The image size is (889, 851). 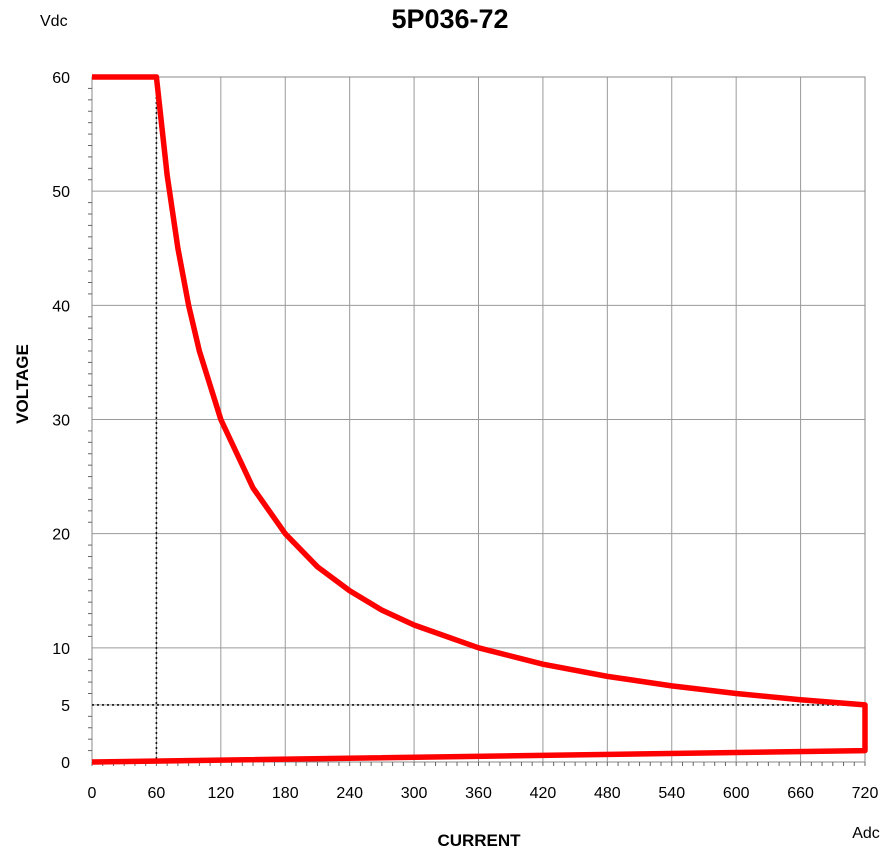 What do you see at coordinates (92, 793) in the screenshot?
I see `x-tick-label: 0` at bounding box center [92, 793].